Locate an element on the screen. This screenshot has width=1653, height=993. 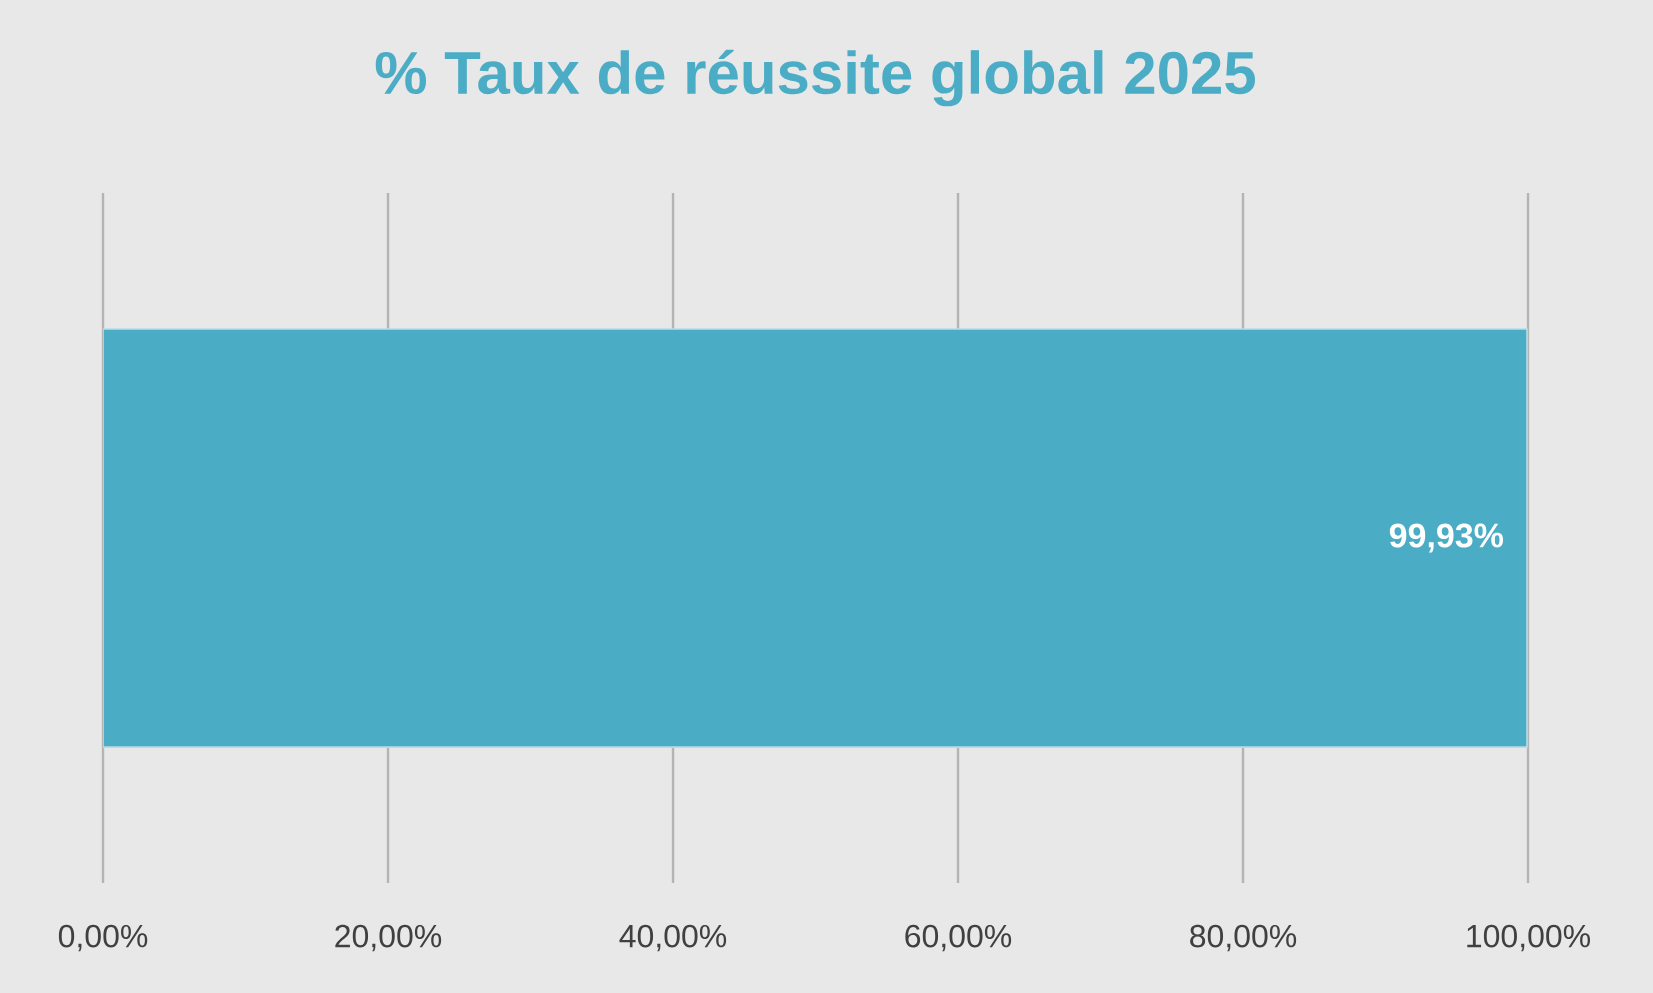
x-tick-label: 60,00% is located at coordinates (958, 938).